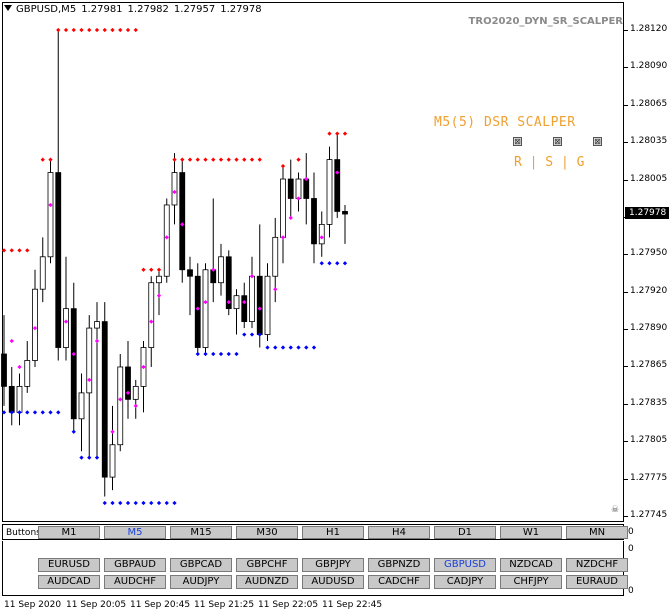 This screenshot has width=671, height=615. Describe the element at coordinates (557, 141) in the screenshot. I see `checkbox-s: ⊠` at that location.